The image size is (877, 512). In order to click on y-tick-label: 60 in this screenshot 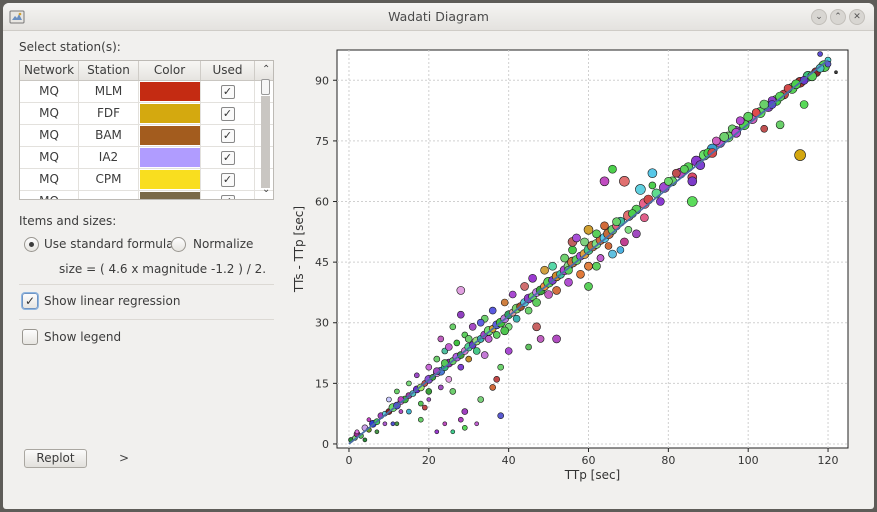, I will do `click(322, 202)`.